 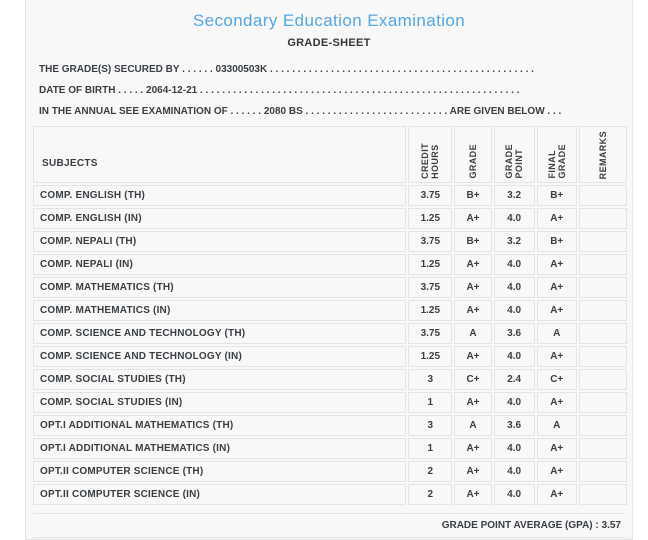 I want to click on subject-cell: COMP. SOCIAL STUDIES (IN), so click(x=220, y=402).